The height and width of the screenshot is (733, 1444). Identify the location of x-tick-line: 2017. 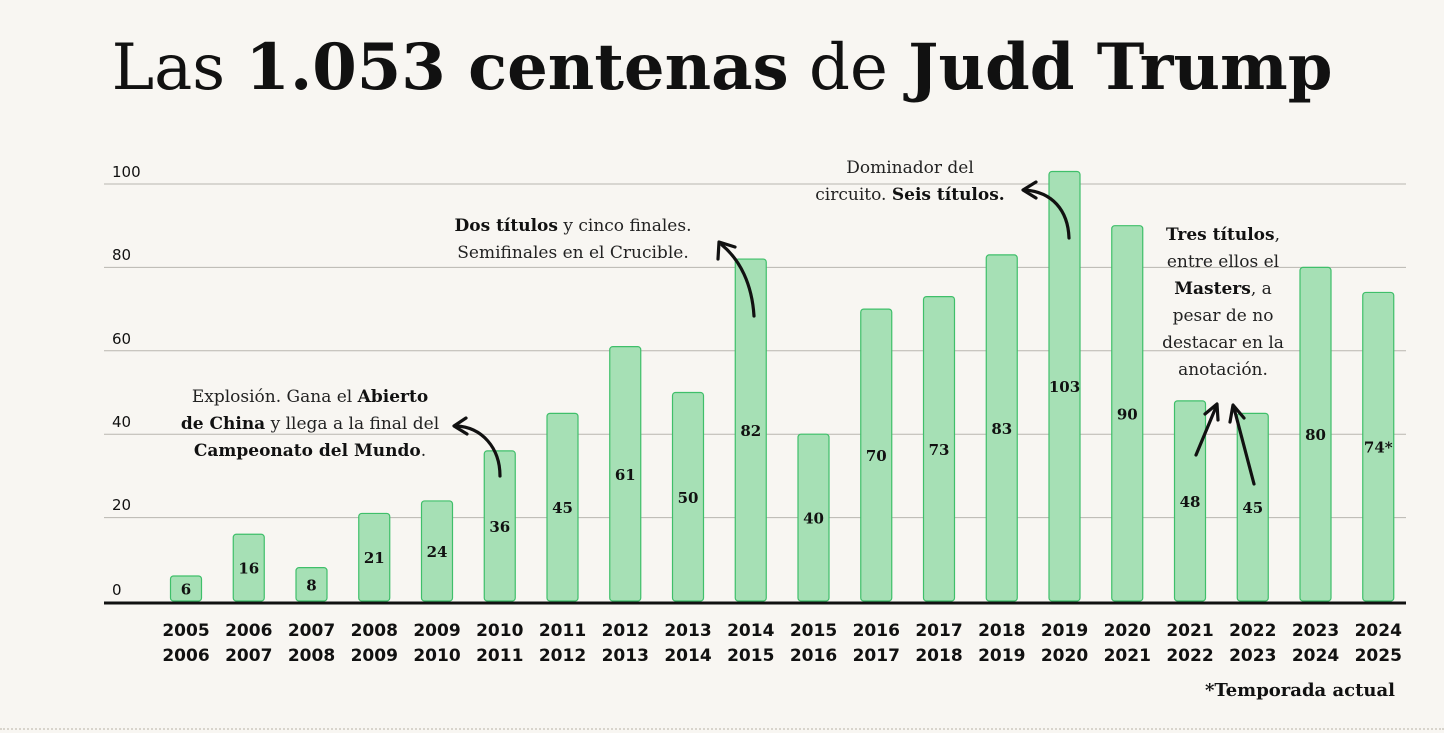
(939, 631).